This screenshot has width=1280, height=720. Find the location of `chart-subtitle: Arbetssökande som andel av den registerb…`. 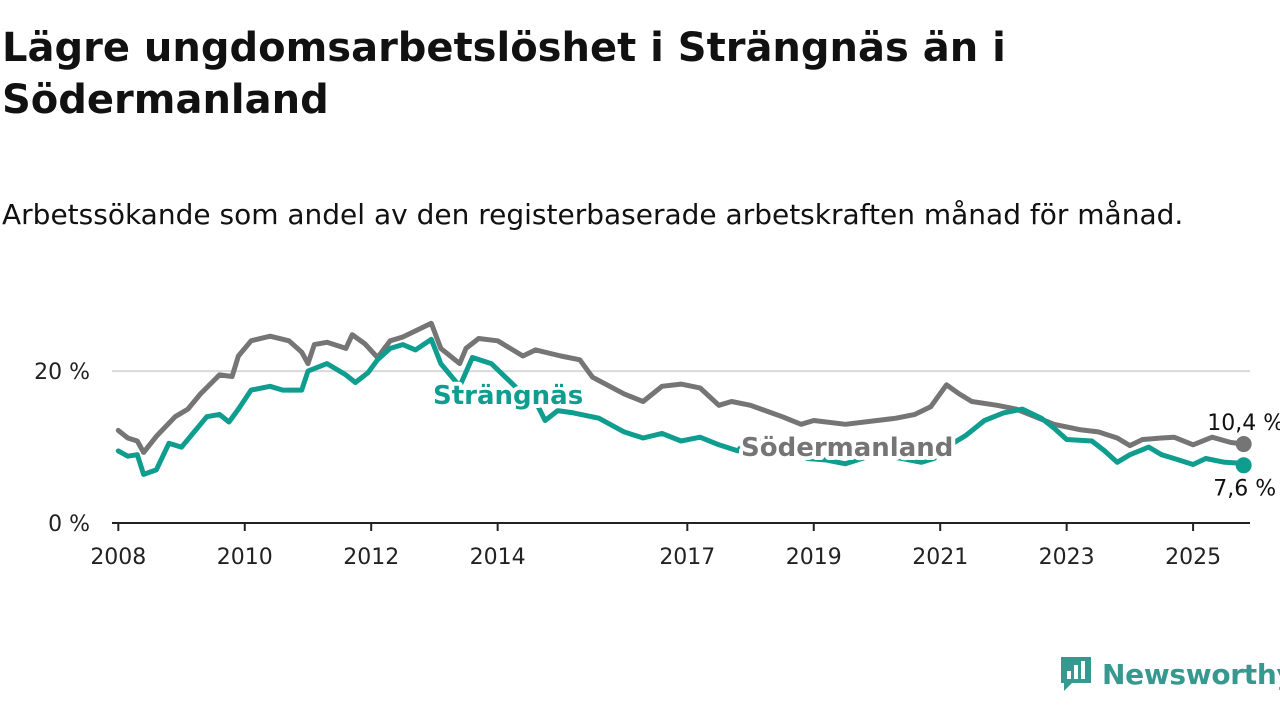

chart-subtitle: Arbetssökande som andel av den registerb… is located at coordinates (593, 214).